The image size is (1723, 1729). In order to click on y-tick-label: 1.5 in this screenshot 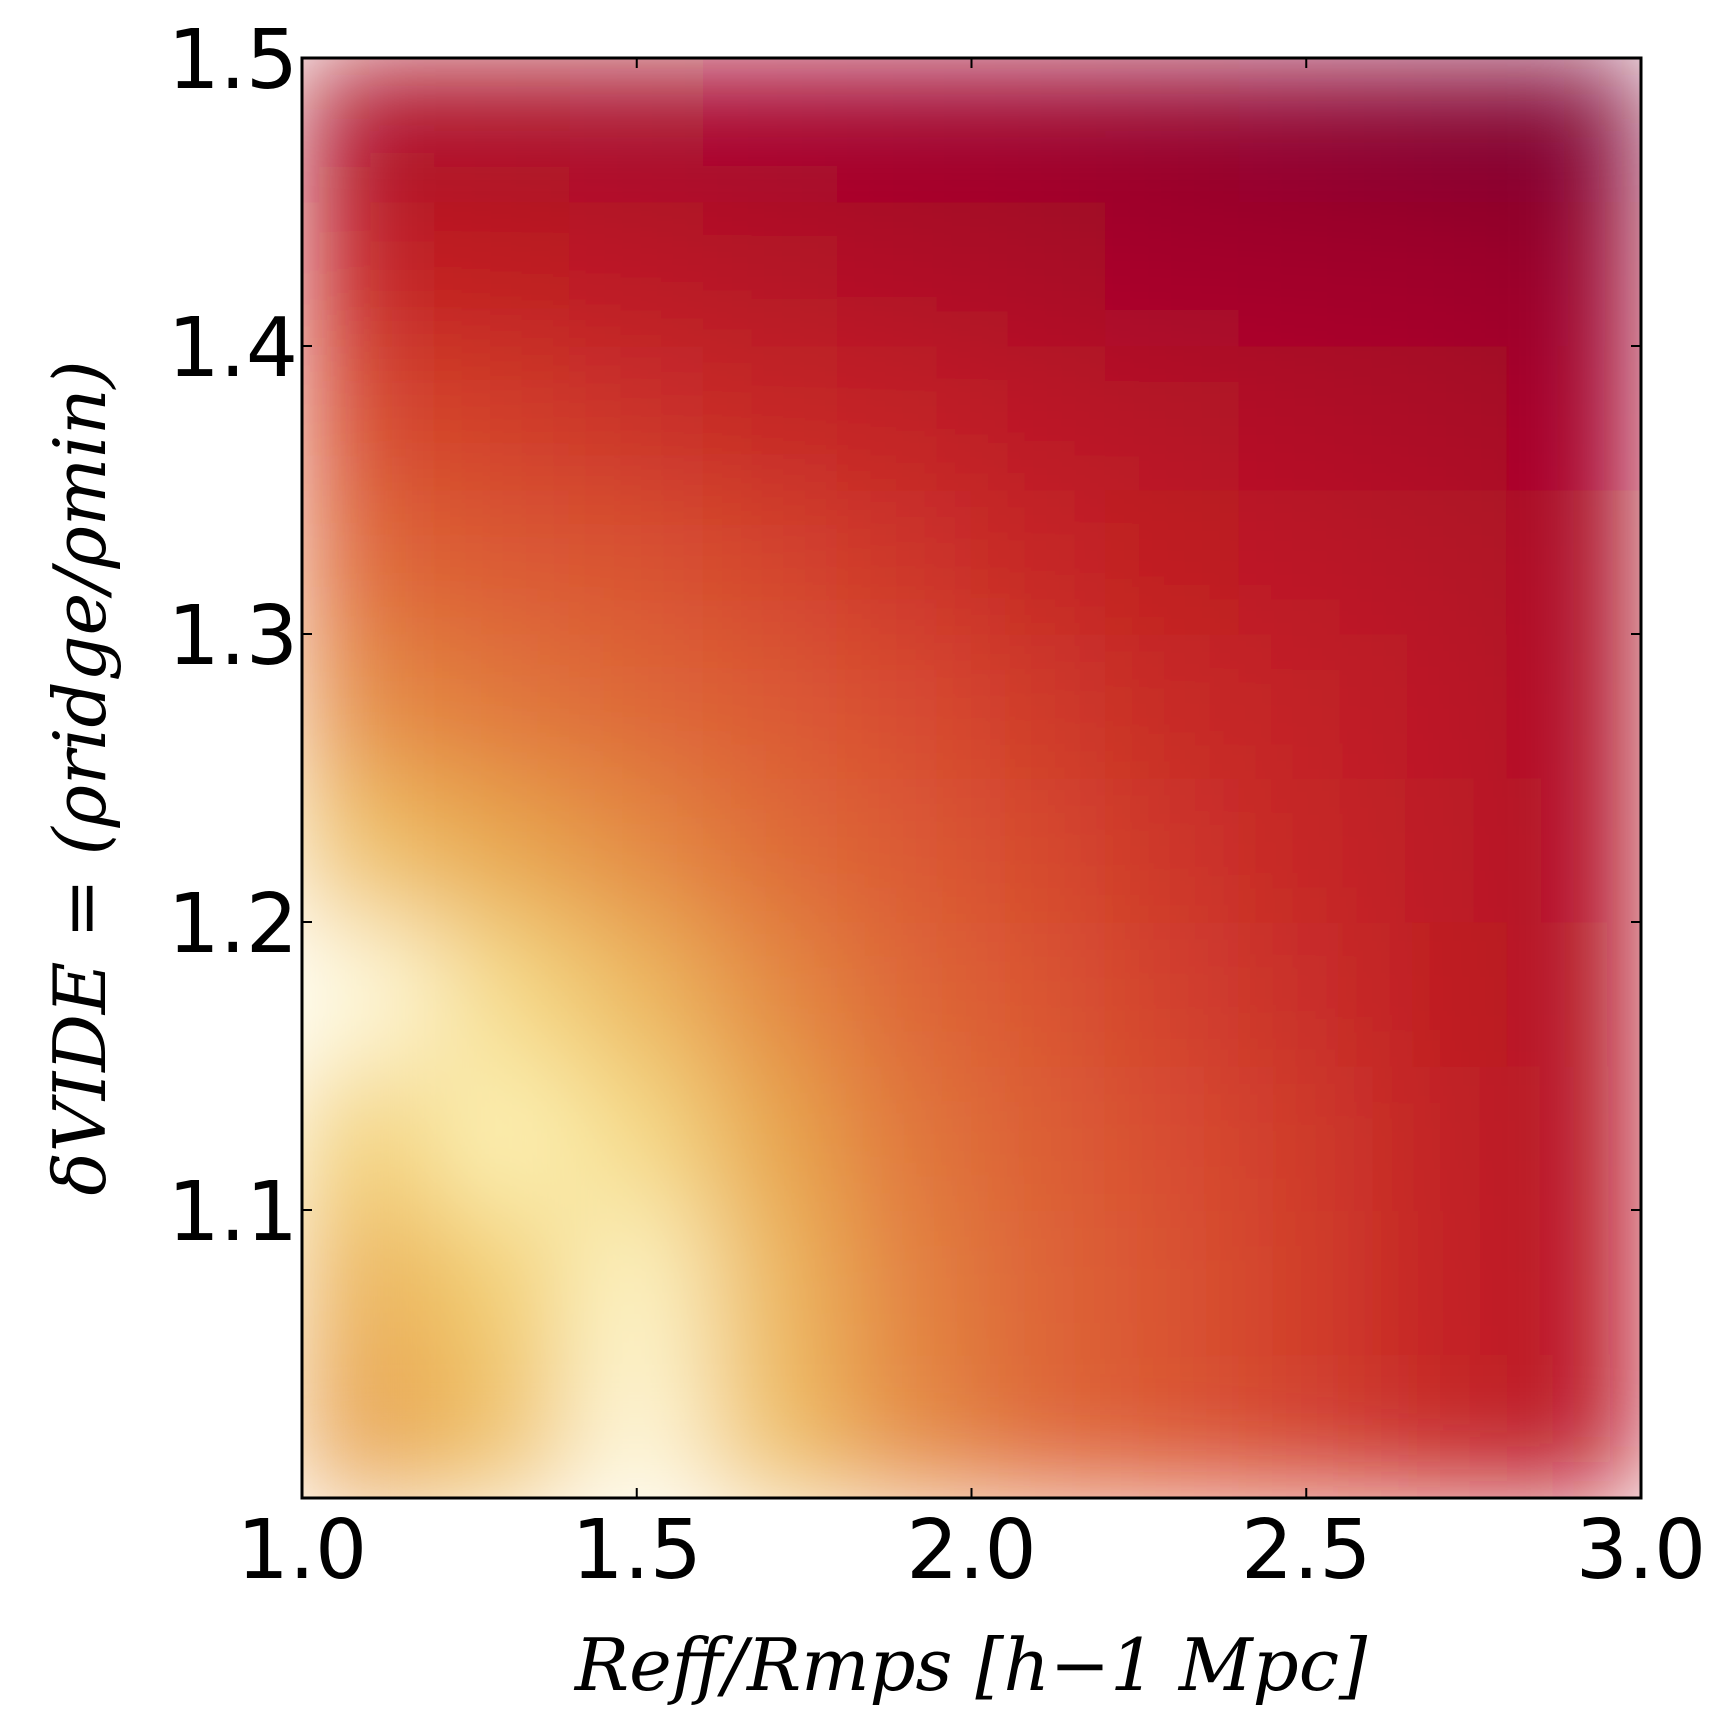, I will do `click(233, 60)`.